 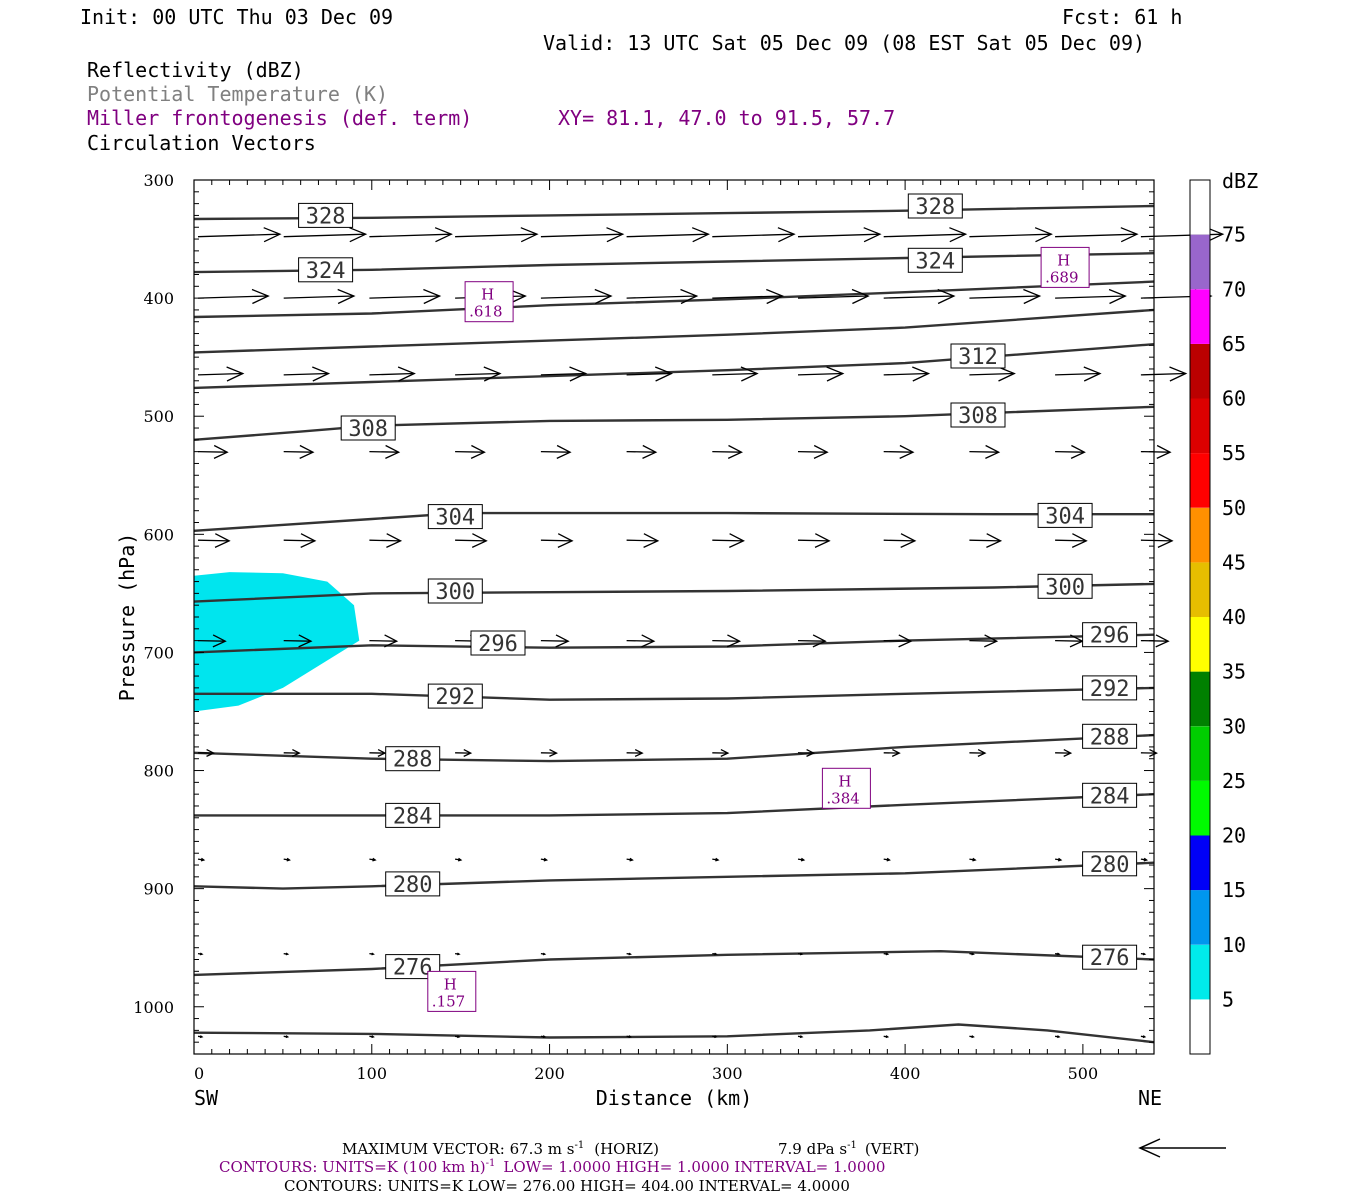 I want to click on colorbar-level-label: 15, so click(x=1234, y=890).